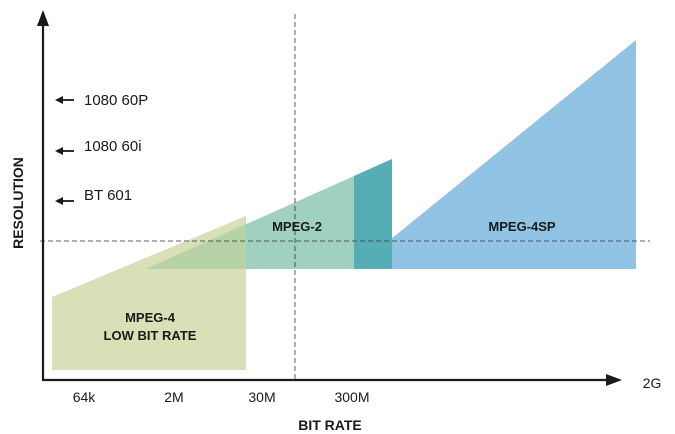 The image size is (675, 434). Describe the element at coordinates (150, 335) in the screenshot. I see `region-label-mpeg4-line2: LOW BIT RATE` at that location.